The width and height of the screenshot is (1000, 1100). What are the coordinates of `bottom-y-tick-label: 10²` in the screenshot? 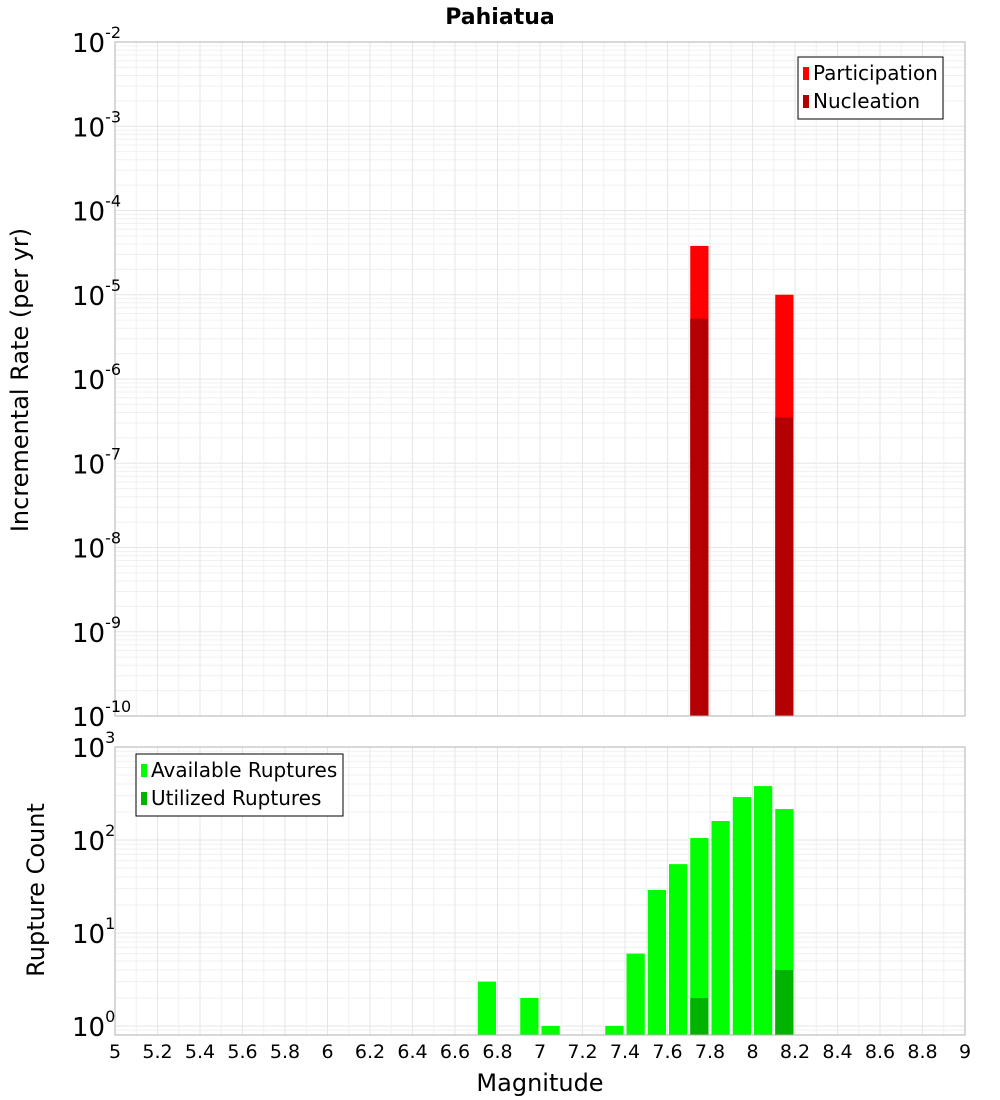 It's located at (93, 839).